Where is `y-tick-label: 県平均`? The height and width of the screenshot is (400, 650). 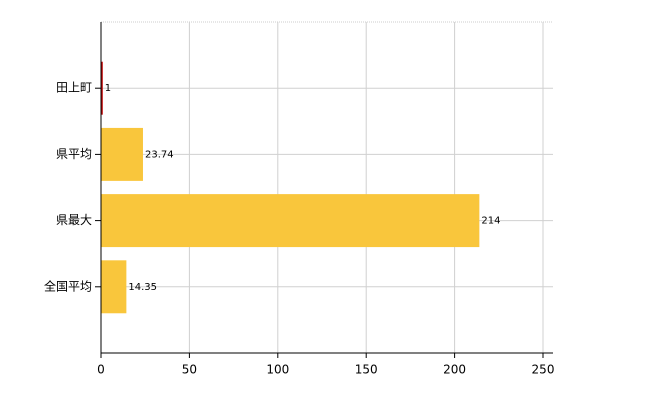
y-tick-label: 県平均 is located at coordinates (74, 154).